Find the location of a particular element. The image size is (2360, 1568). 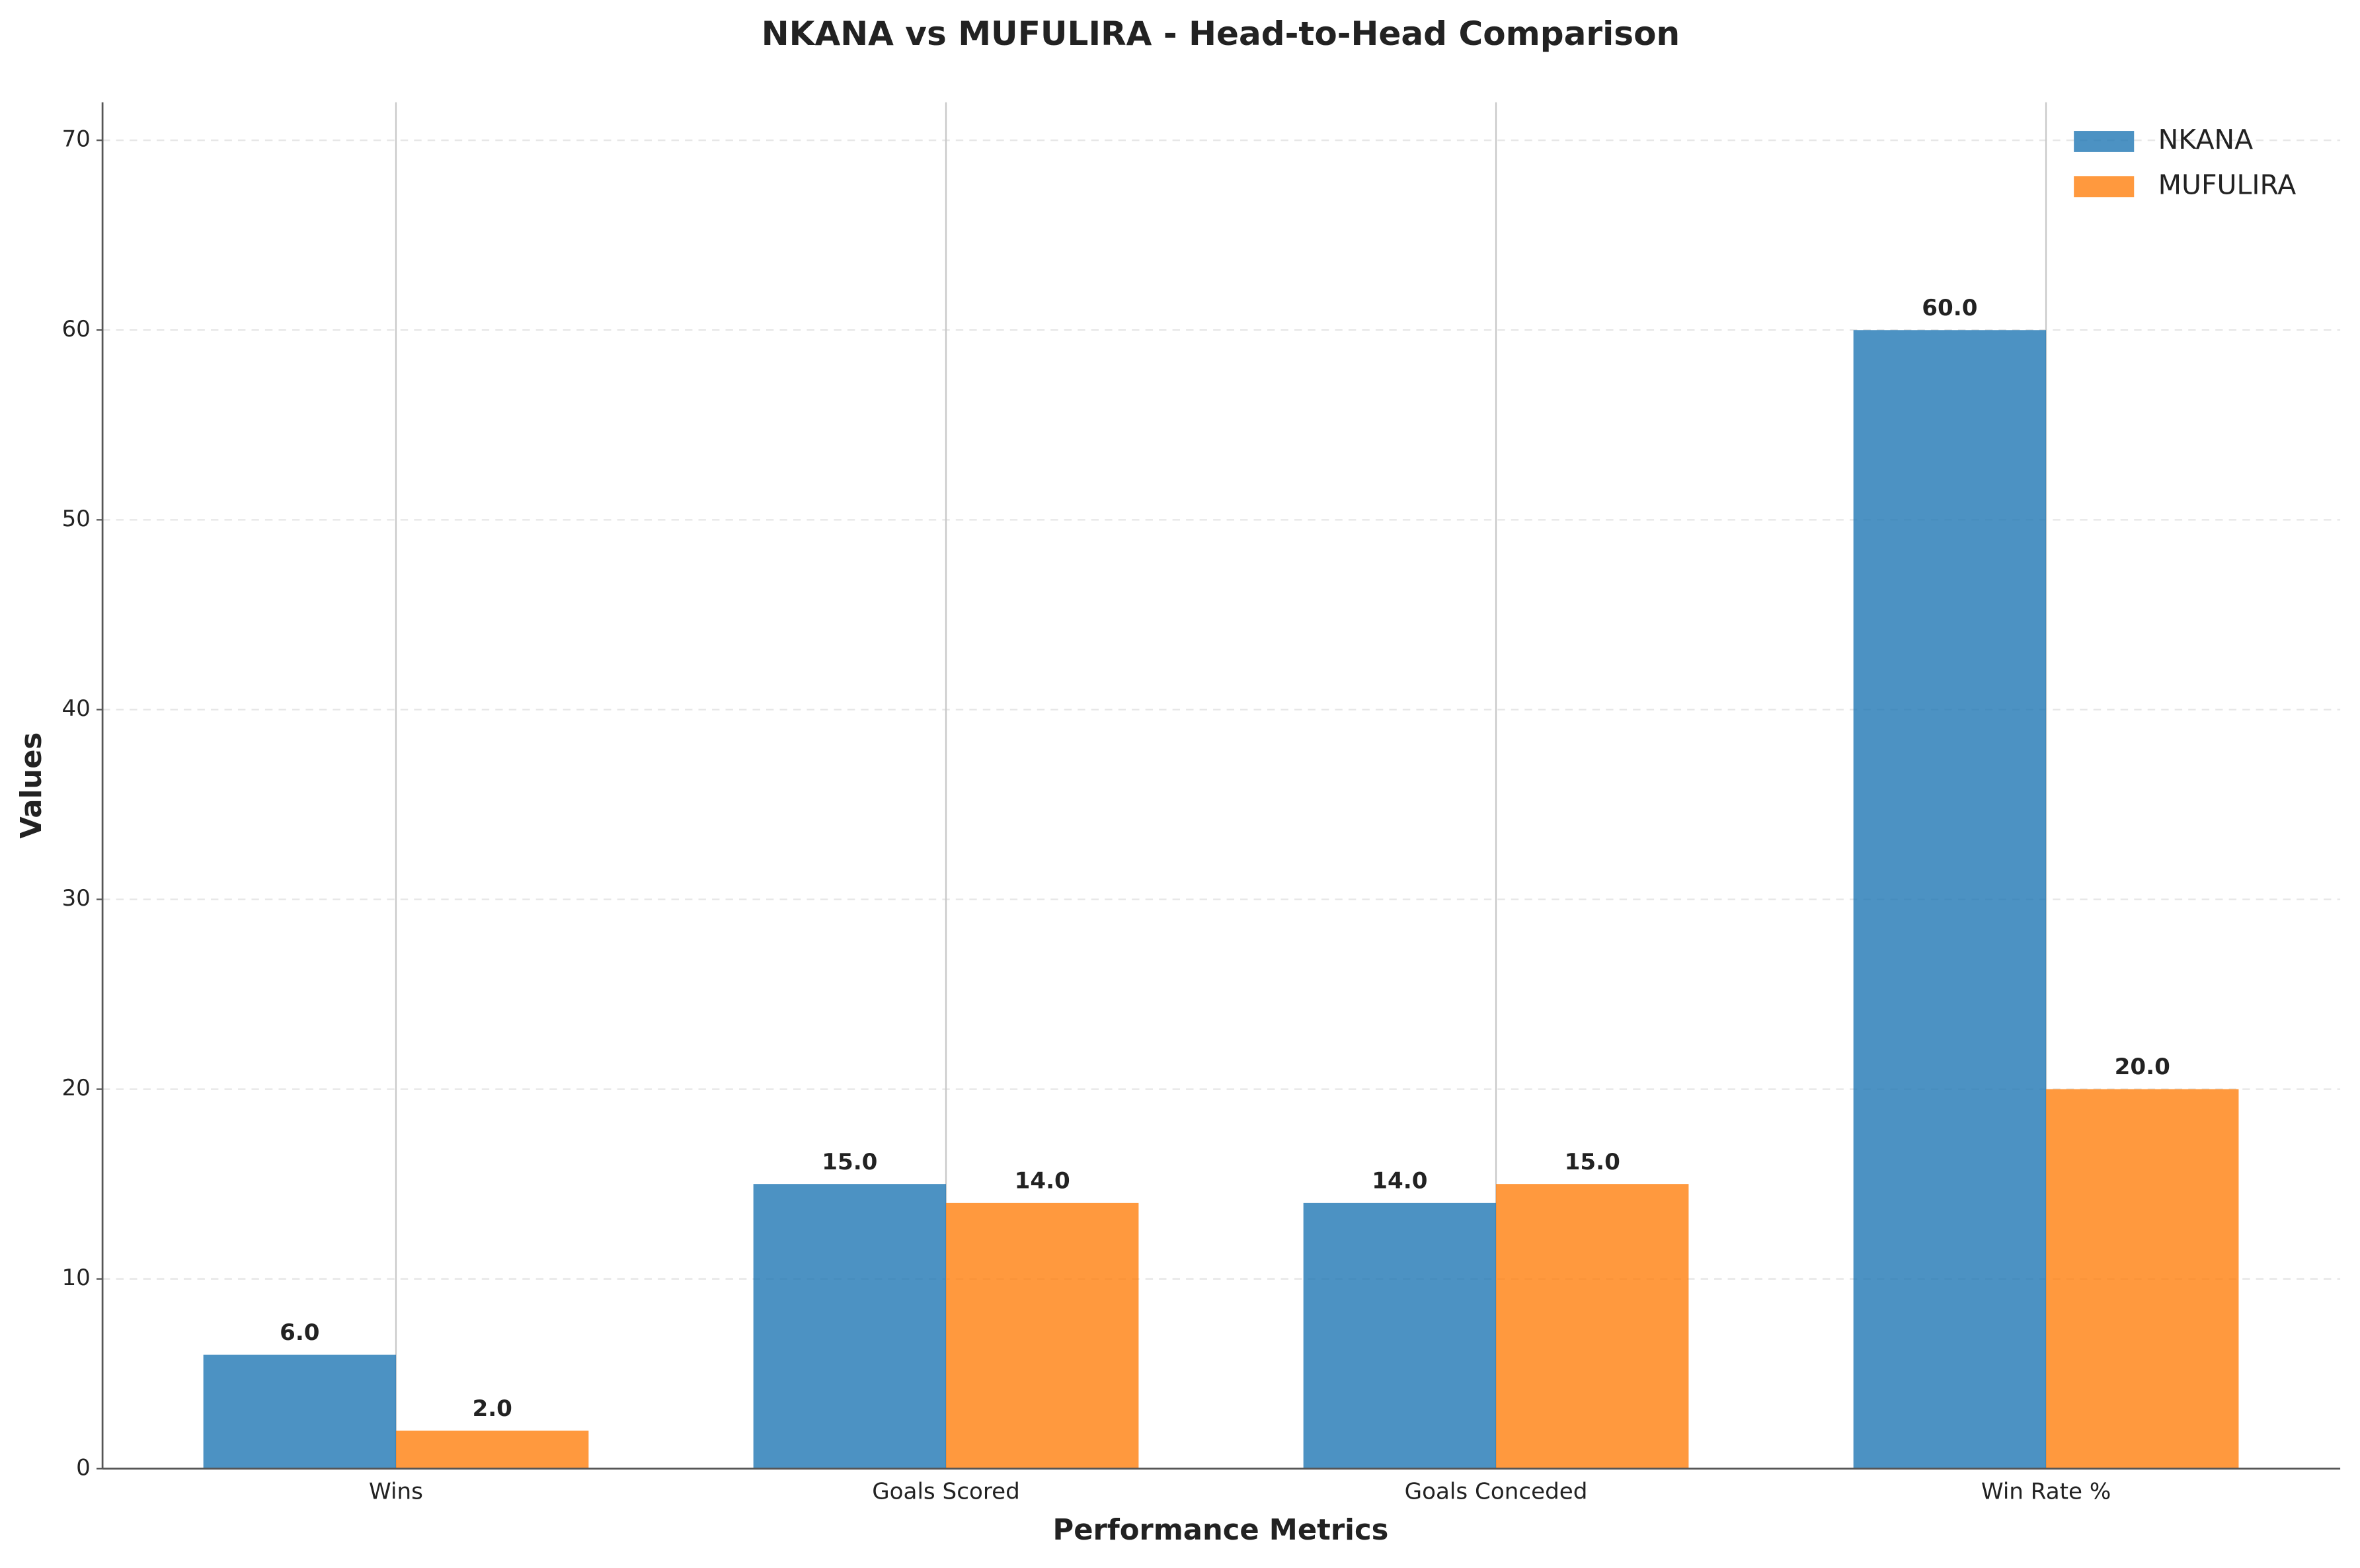

x-tick-label: Goals Conceded is located at coordinates (1496, 1492).